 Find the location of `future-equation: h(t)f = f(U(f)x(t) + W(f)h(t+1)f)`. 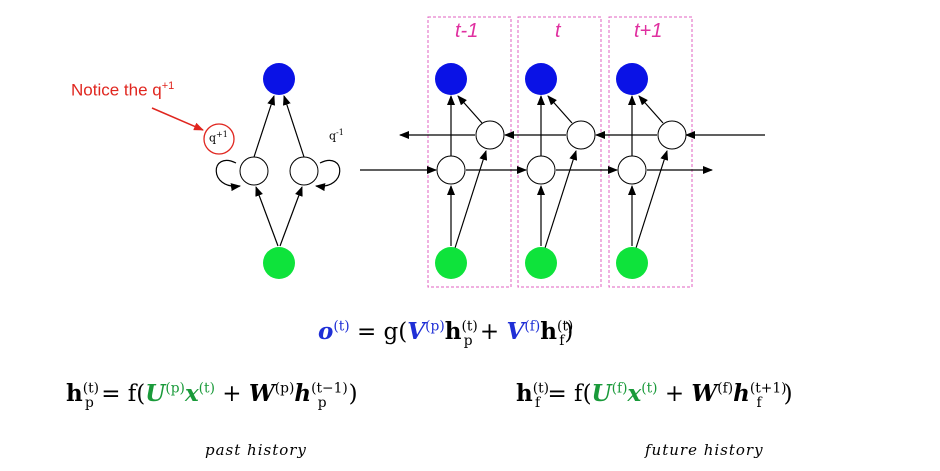

future-equation: h(t)f = f(U(f)x(t) + W(f)h(t+1)f) is located at coordinates (654, 395).